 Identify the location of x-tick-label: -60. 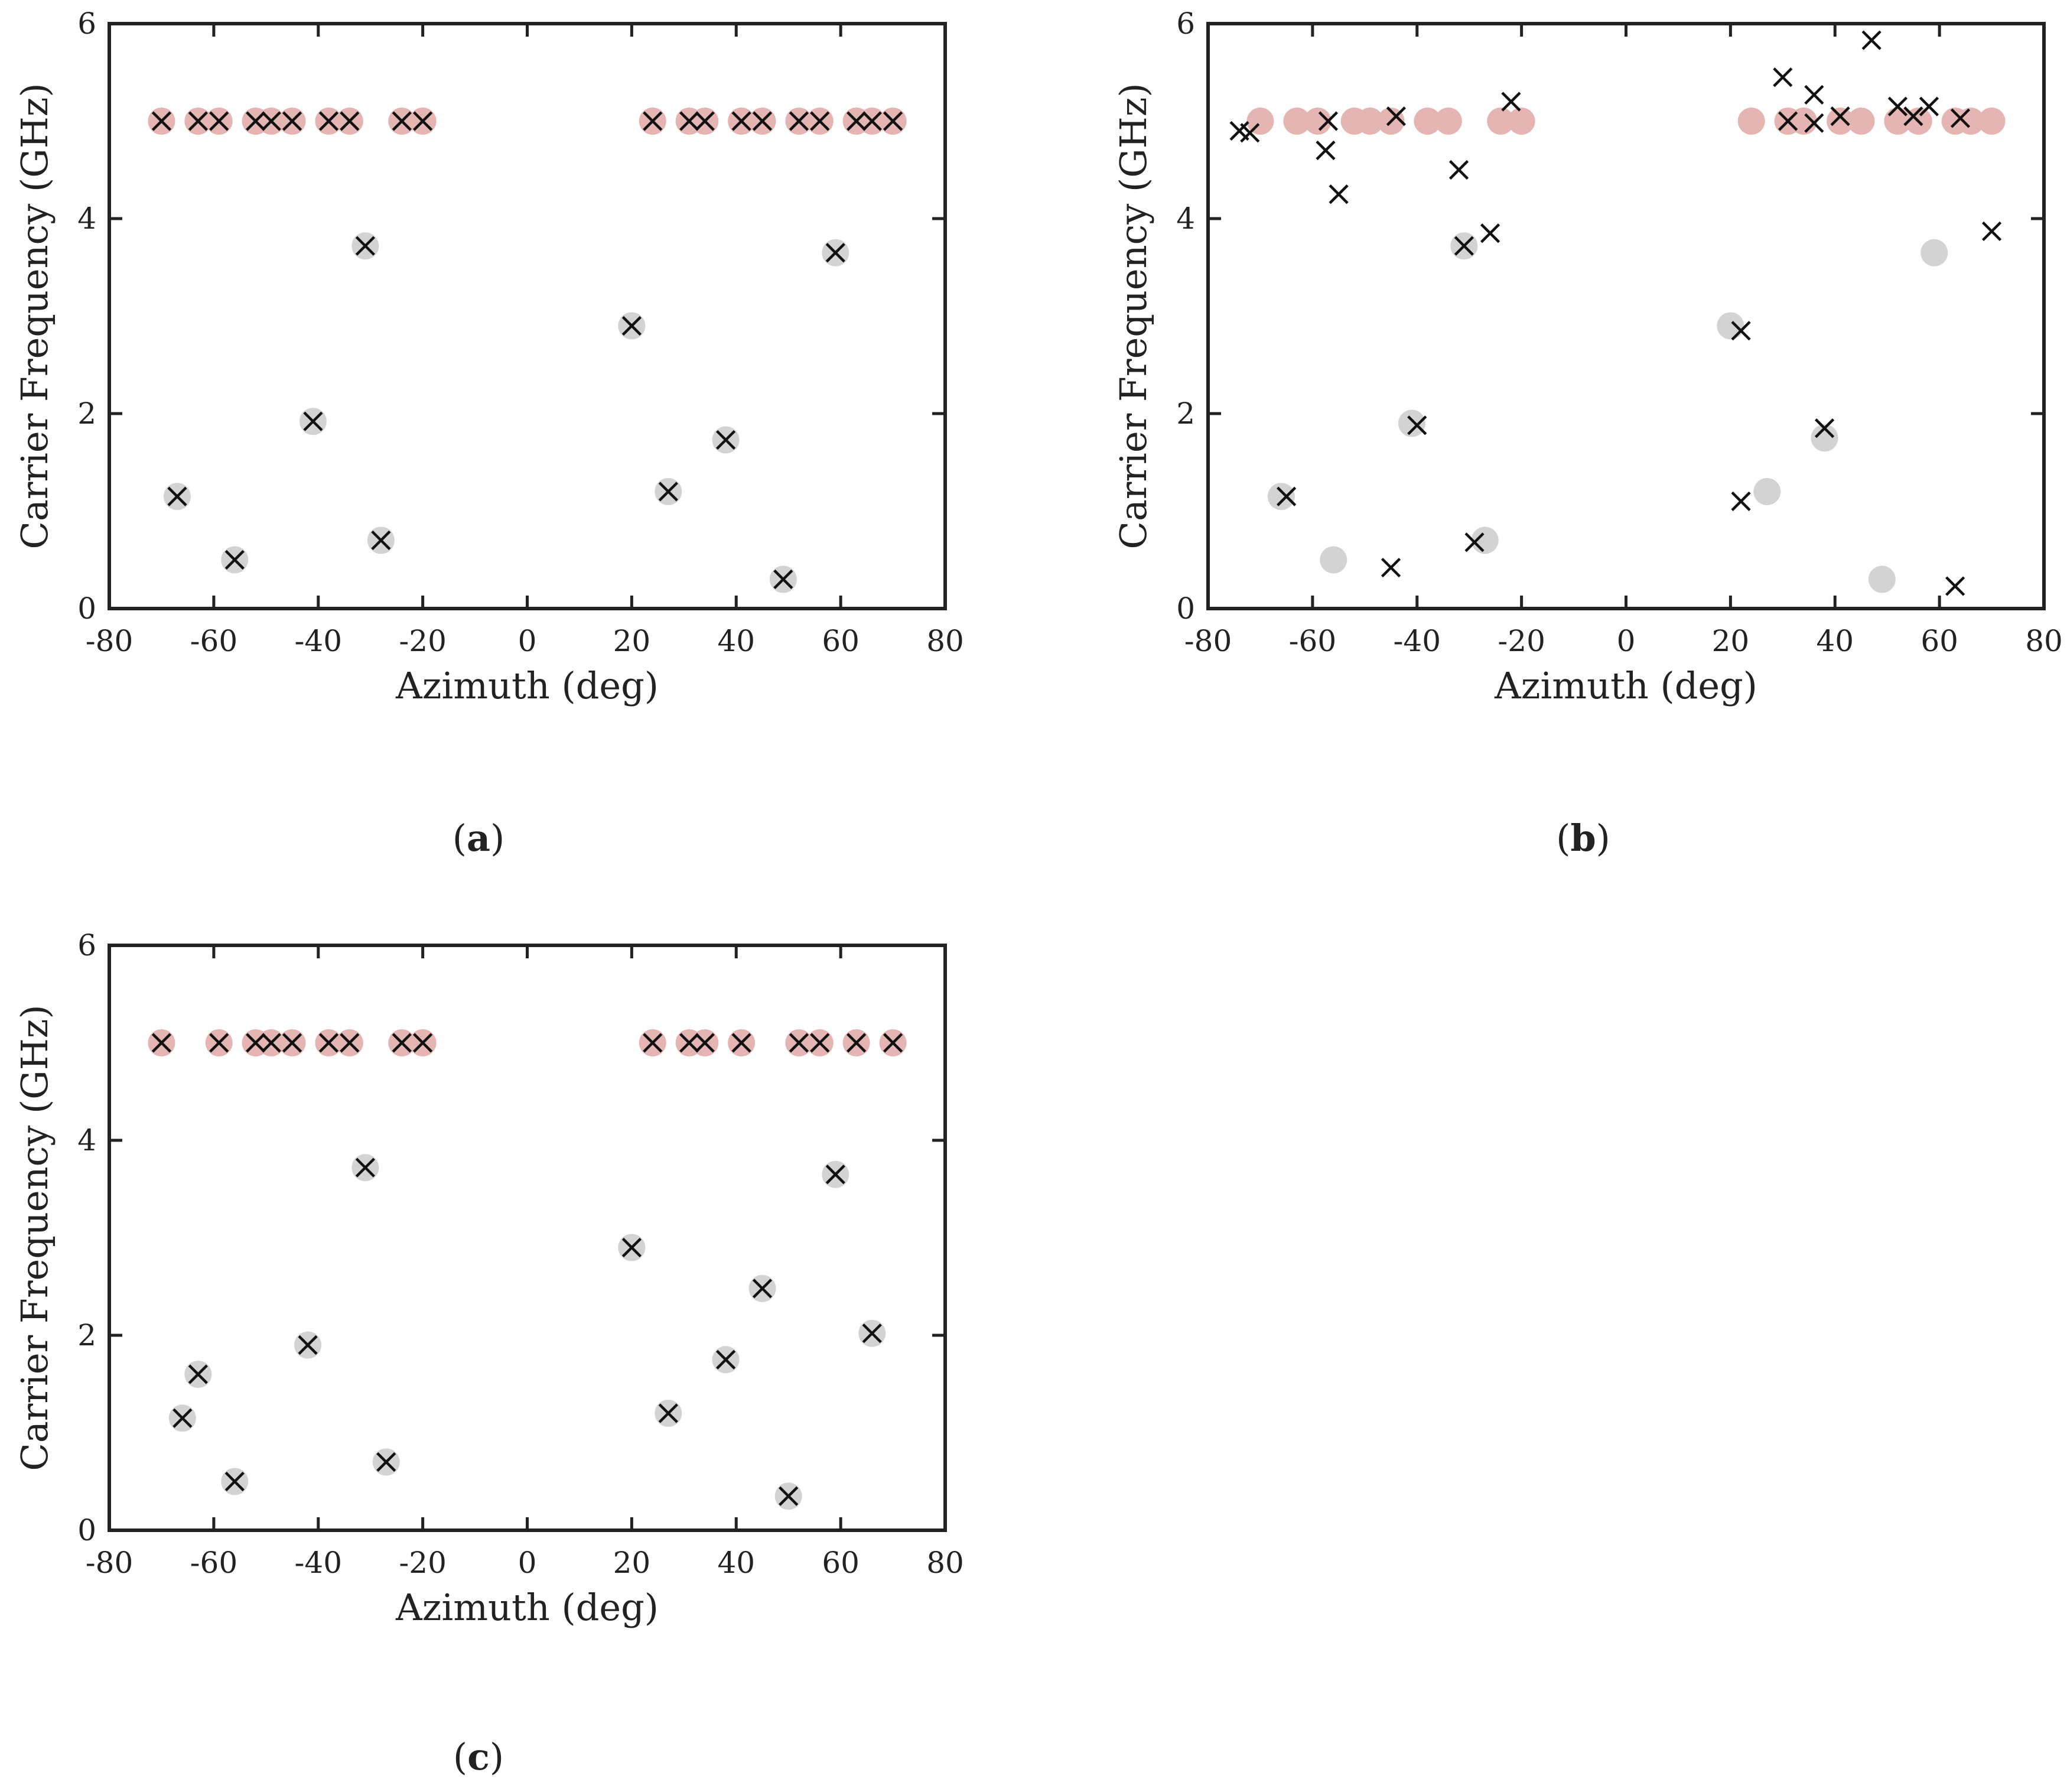
(214, 641).